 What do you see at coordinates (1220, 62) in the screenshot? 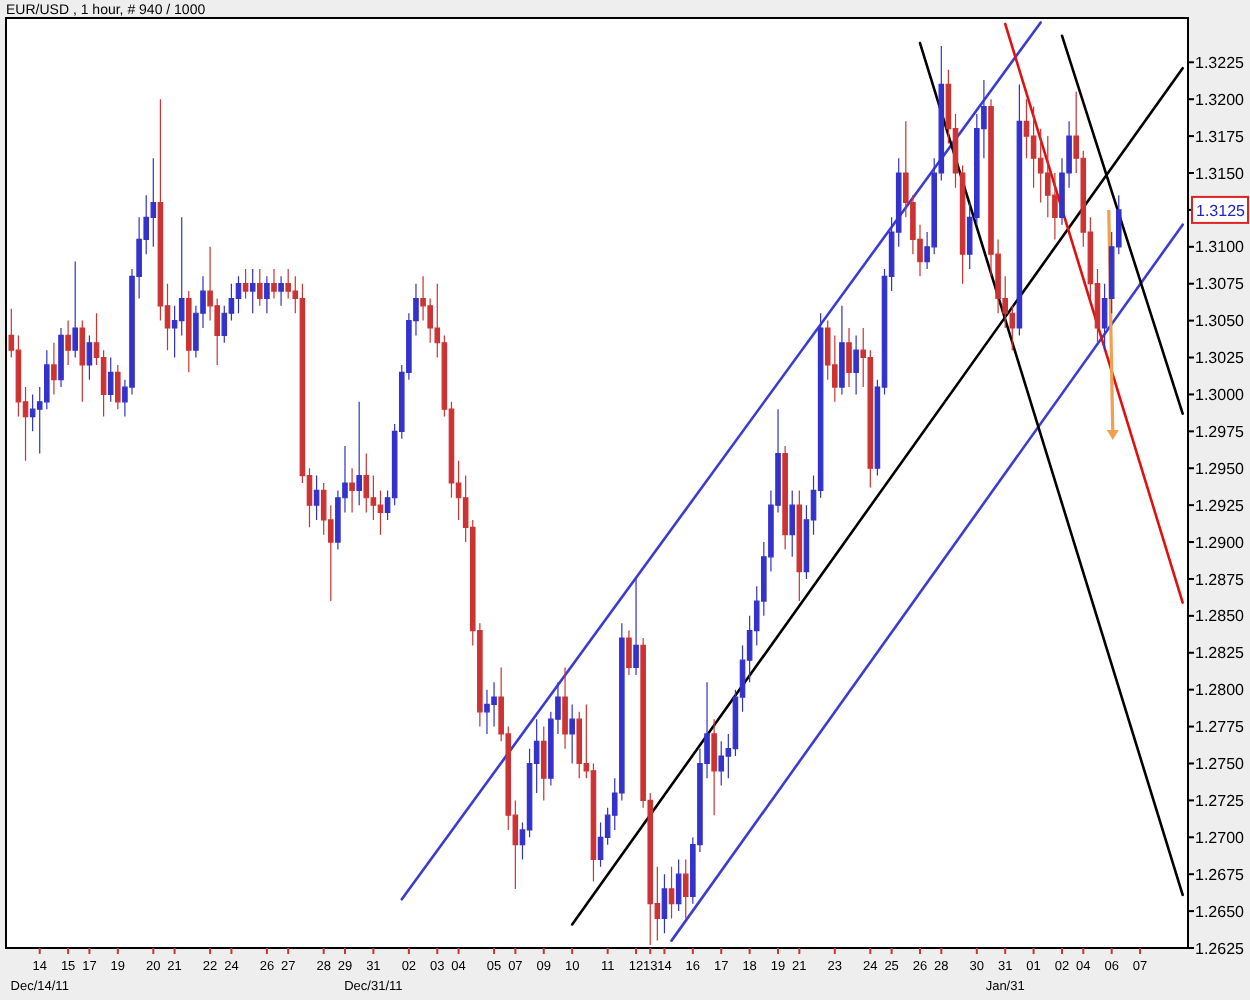
I see `y-tick-label: 1.3225` at bounding box center [1220, 62].